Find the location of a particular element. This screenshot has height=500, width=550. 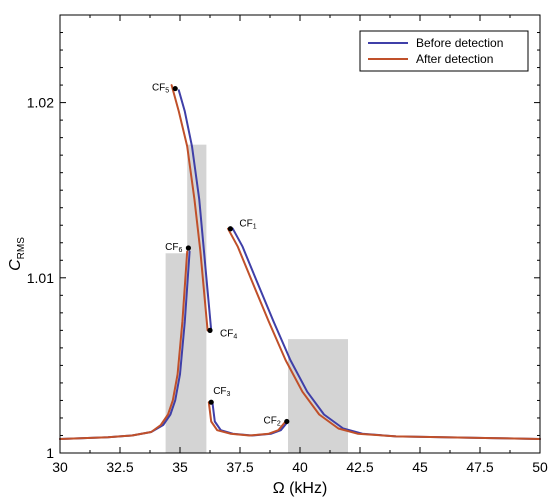

y-axis-title: CRMS is located at coordinates (17, 254).